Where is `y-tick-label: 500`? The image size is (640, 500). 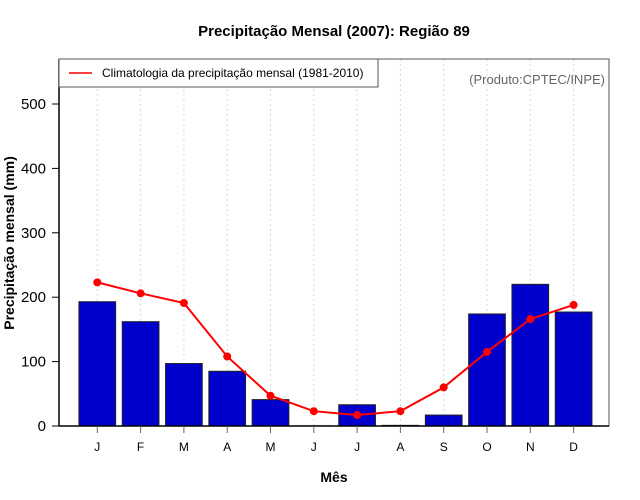 y-tick-label: 500 is located at coordinates (33, 104).